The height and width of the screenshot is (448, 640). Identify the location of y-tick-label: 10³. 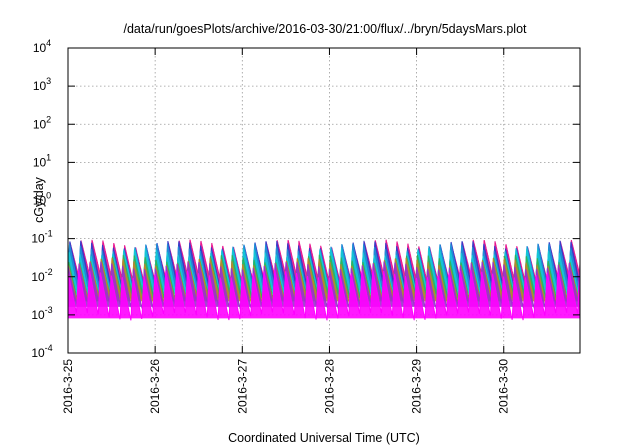
(42, 84).